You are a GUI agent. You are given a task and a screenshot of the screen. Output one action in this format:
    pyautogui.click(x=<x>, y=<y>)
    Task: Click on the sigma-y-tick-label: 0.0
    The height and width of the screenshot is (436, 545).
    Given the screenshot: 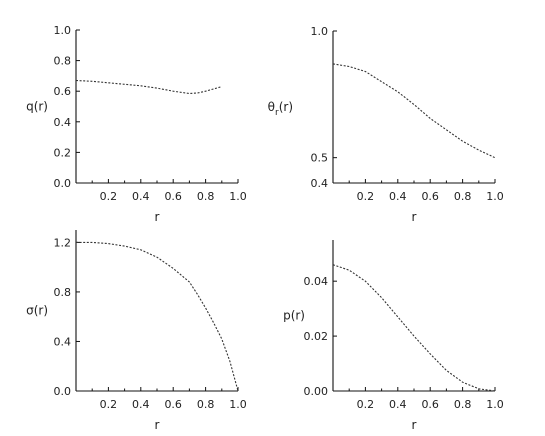 What is the action you would take?
    pyautogui.click(x=63, y=391)
    